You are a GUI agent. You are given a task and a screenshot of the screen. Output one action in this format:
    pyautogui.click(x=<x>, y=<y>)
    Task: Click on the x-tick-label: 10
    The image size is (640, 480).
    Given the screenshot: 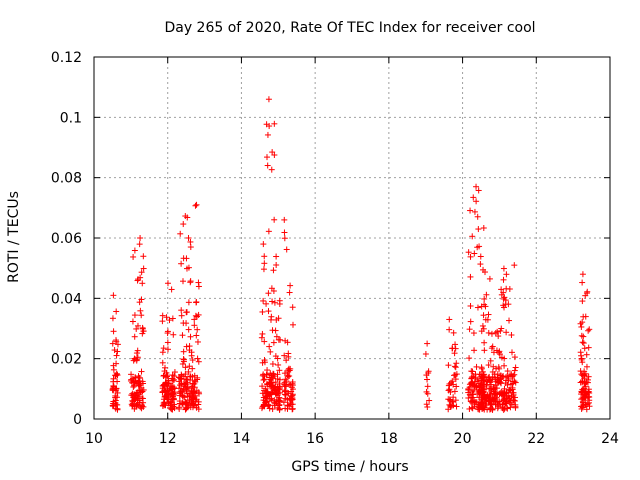 What is the action you would take?
    pyautogui.click(x=94, y=439)
    